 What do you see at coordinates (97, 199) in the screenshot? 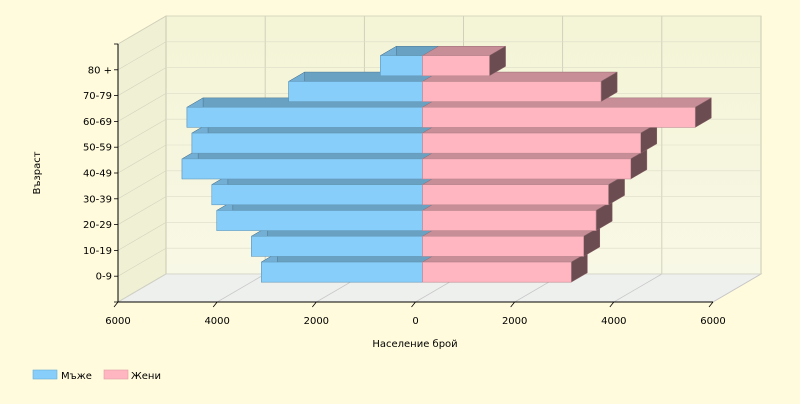
I see `y-tick-label: 30-39` at bounding box center [97, 199].